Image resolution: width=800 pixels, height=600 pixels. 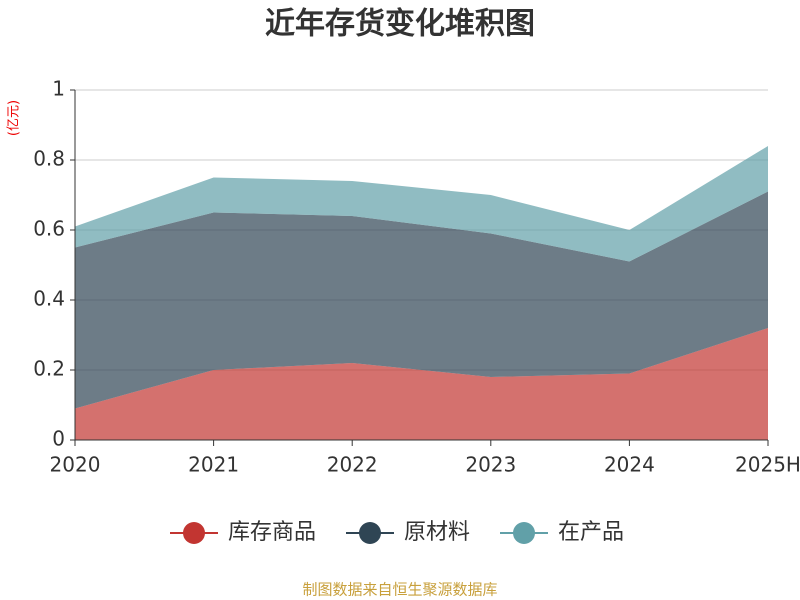 I want to click on x-tick-label: 2023, so click(x=490, y=465).